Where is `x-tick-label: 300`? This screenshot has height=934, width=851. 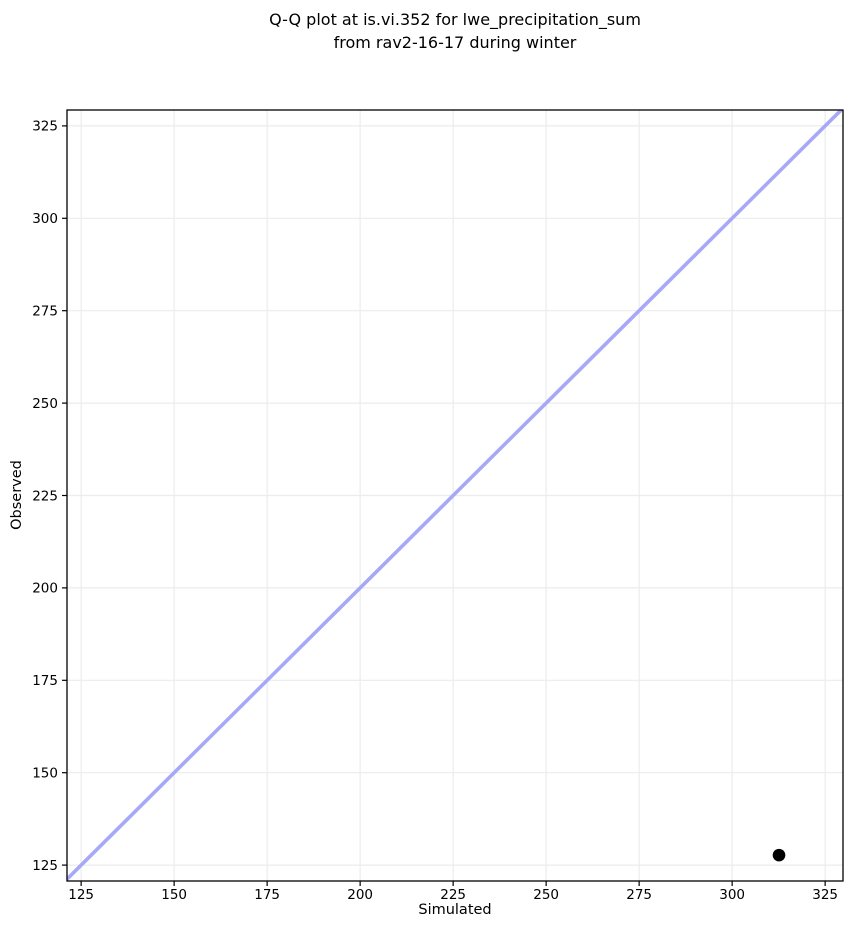 x-tick-label: 300 is located at coordinates (732, 895).